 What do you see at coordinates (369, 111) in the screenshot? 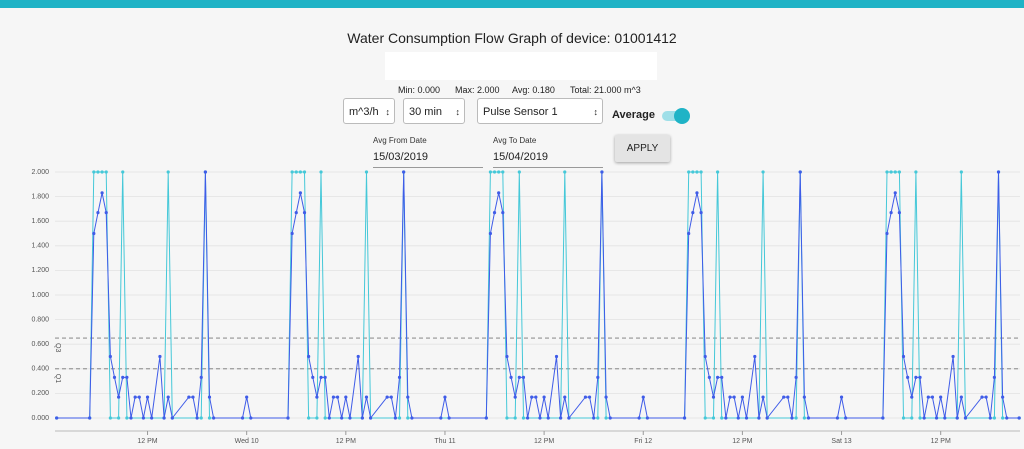
I see `unit-select: m^3/h` at bounding box center [369, 111].